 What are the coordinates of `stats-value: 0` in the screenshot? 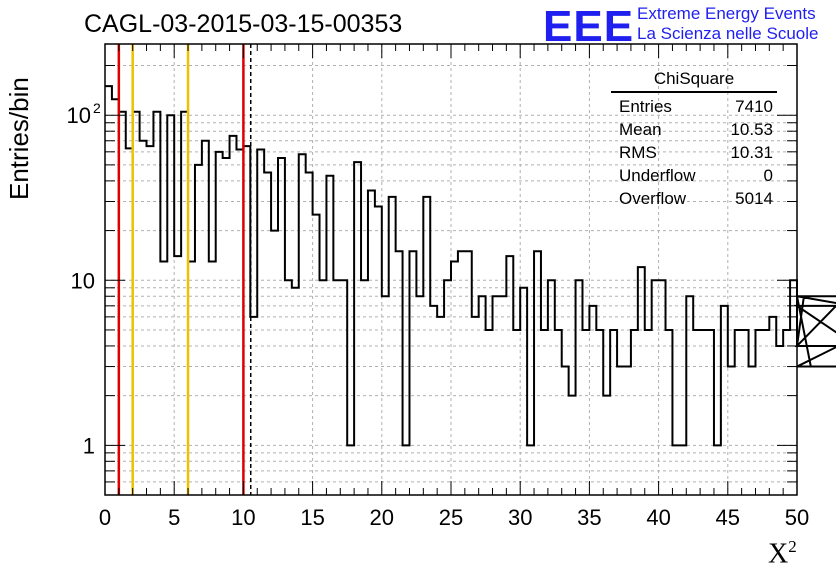 It's located at (768, 175).